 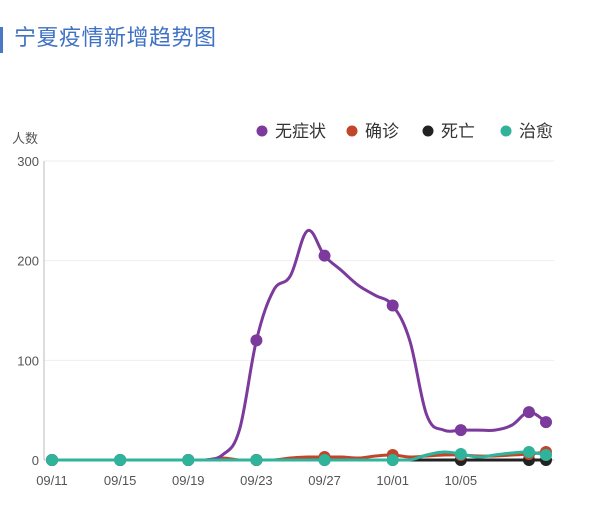 I want to click on legend-item-deaths: 死亡, so click(x=449, y=132).